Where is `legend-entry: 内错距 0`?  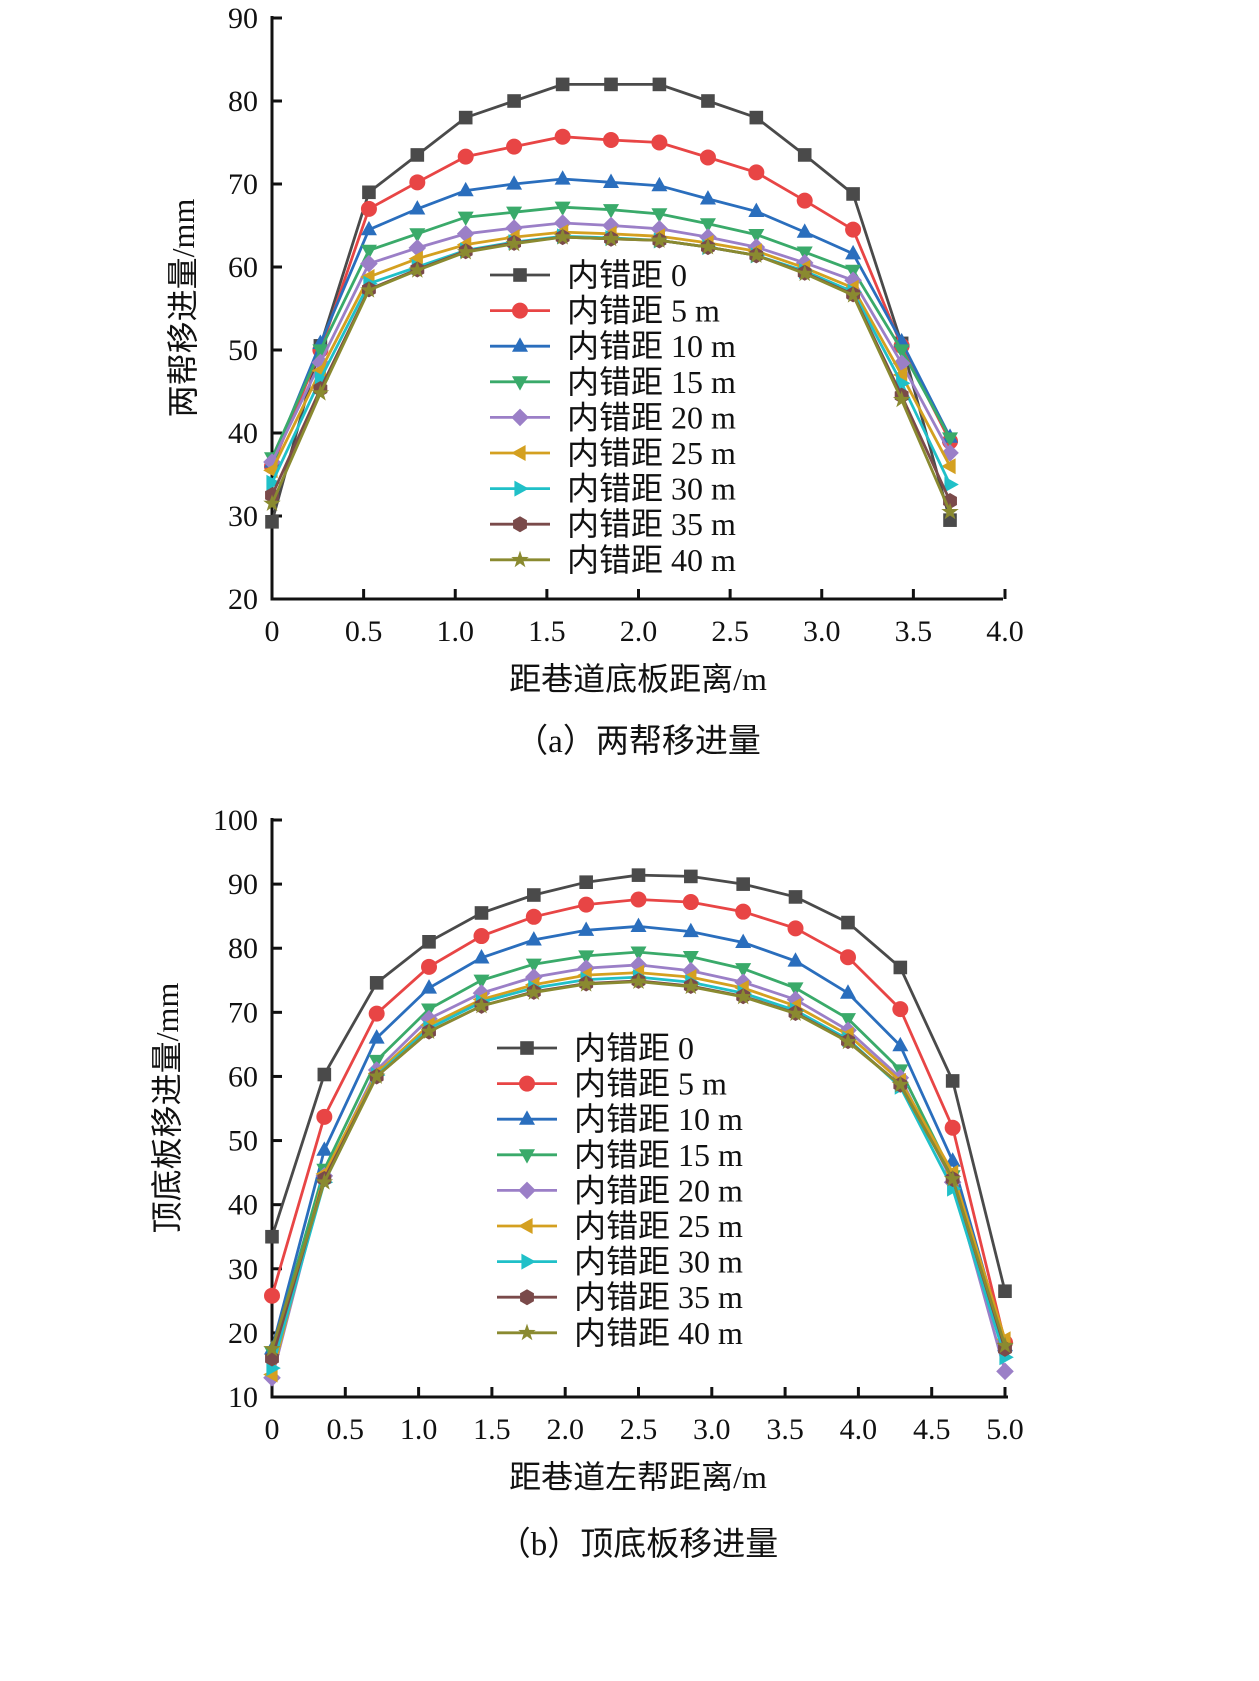 legend-entry: 内错距 0 is located at coordinates (588, 275).